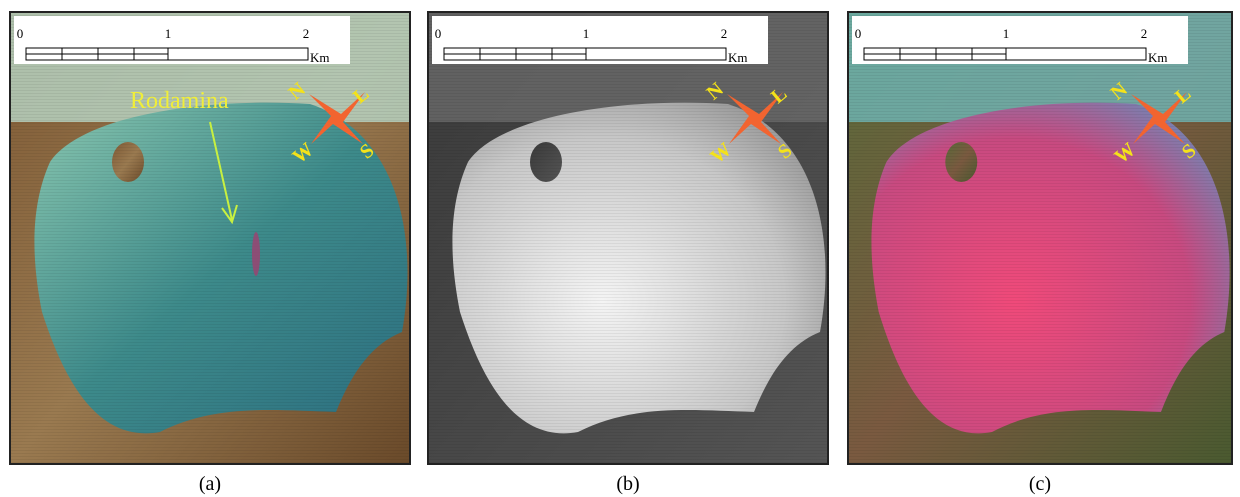  Describe the element at coordinates (256, 254) in the screenshot. I see `dye-plume` at that location.